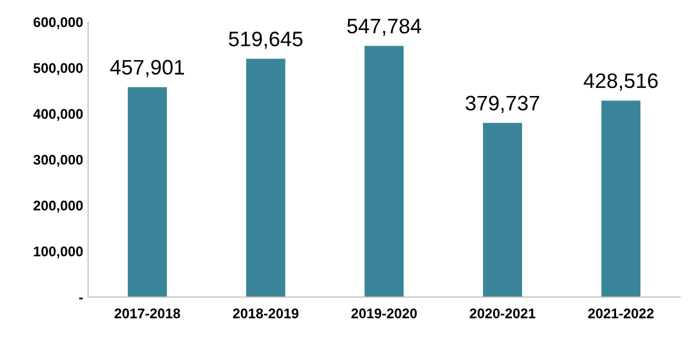 Image resolution: width=694 pixels, height=343 pixels. Describe the element at coordinates (503, 104) in the screenshot. I see `data-label: 379,737` at that location.